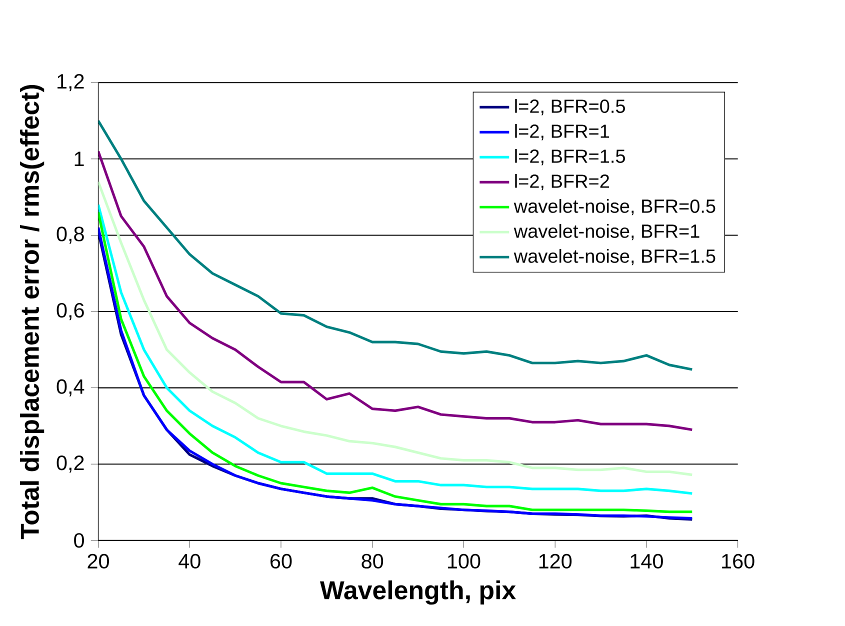  Describe the element at coordinates (79, 159) in the screenshot. I see `y-tick-label: 1` at that location.